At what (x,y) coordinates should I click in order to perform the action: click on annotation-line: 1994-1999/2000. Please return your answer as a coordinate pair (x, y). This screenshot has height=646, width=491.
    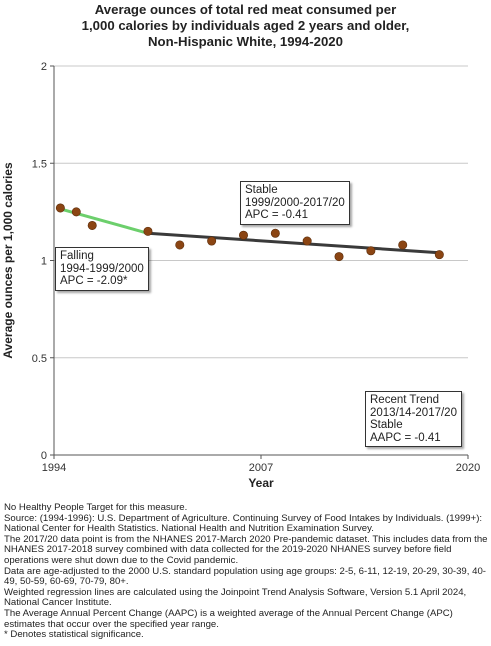
    Looking at the image, I should click on (102, 268).